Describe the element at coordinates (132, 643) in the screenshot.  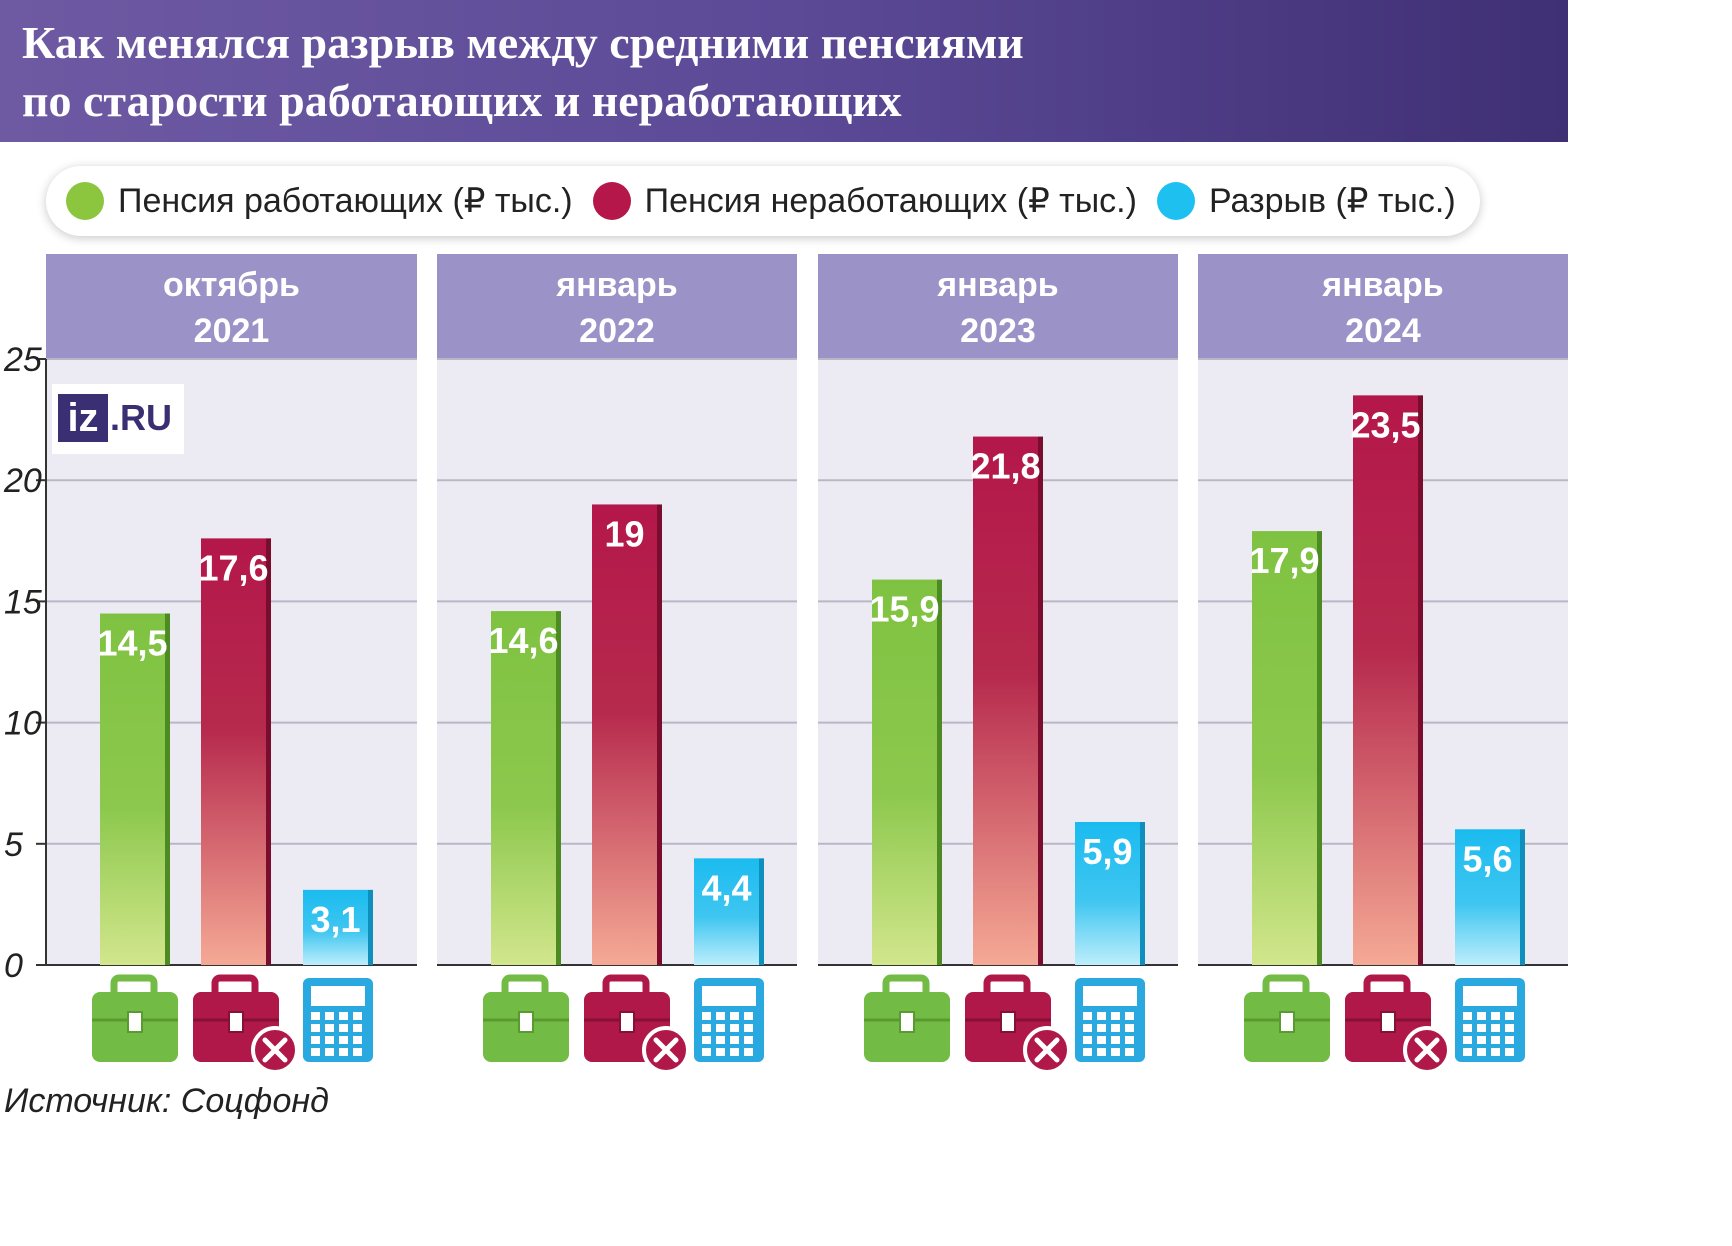
I see `data-label-working: 14,5` at that location.